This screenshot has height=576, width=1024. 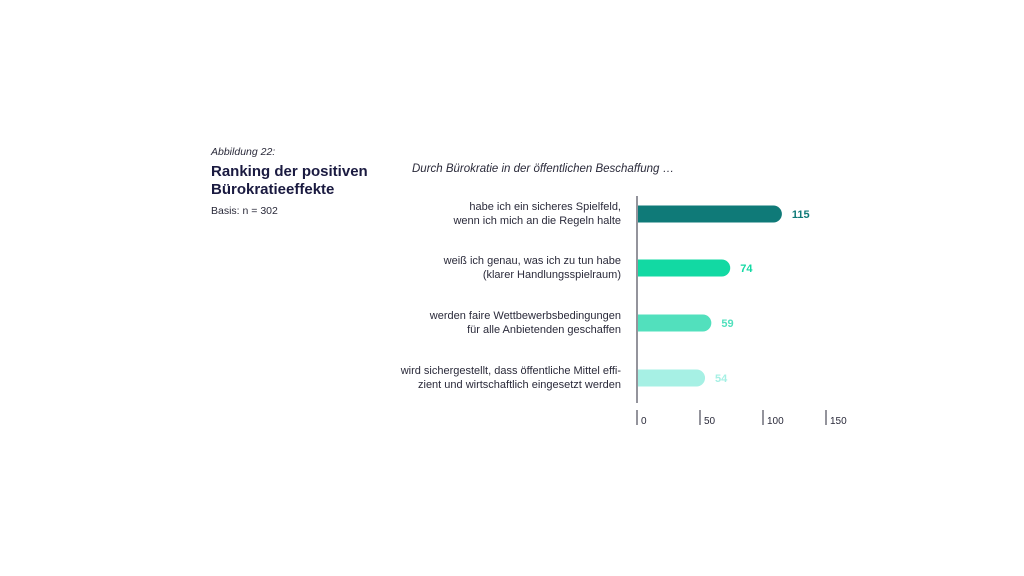 I want to click on value-label-2: 59, so click(x=727, y=324).